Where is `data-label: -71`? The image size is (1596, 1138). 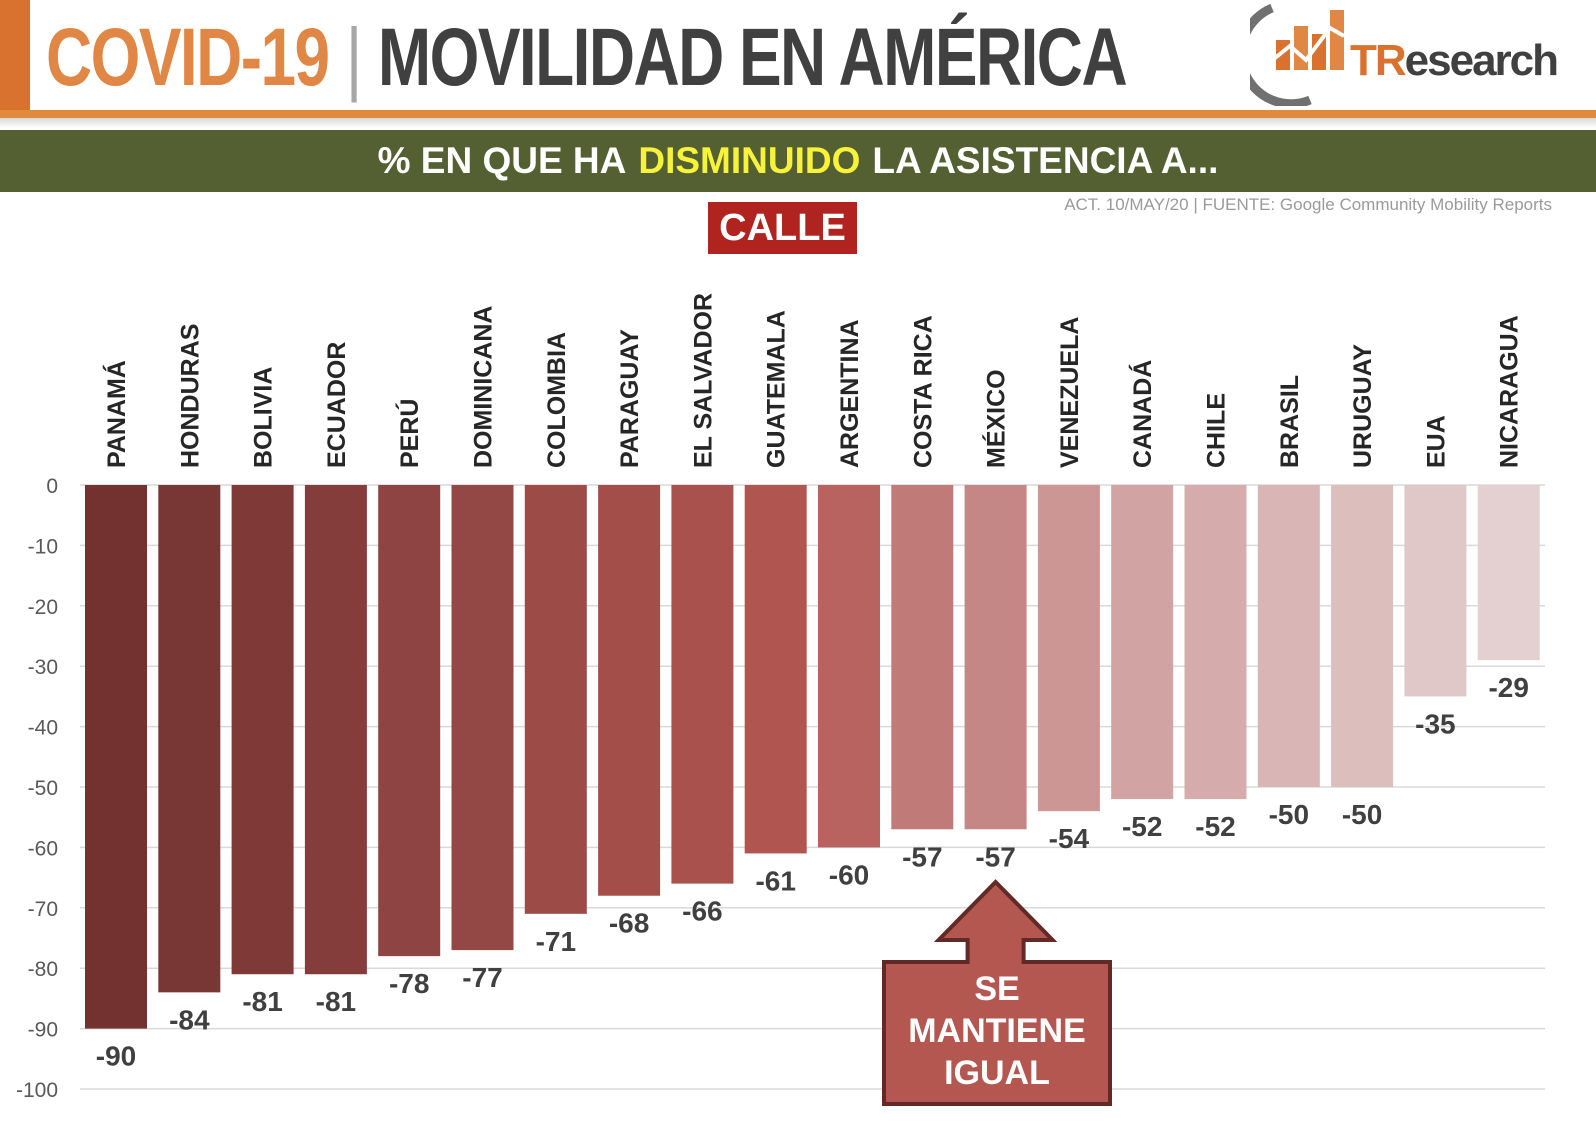
data-label: -71 is located at coordinates (556, 941).